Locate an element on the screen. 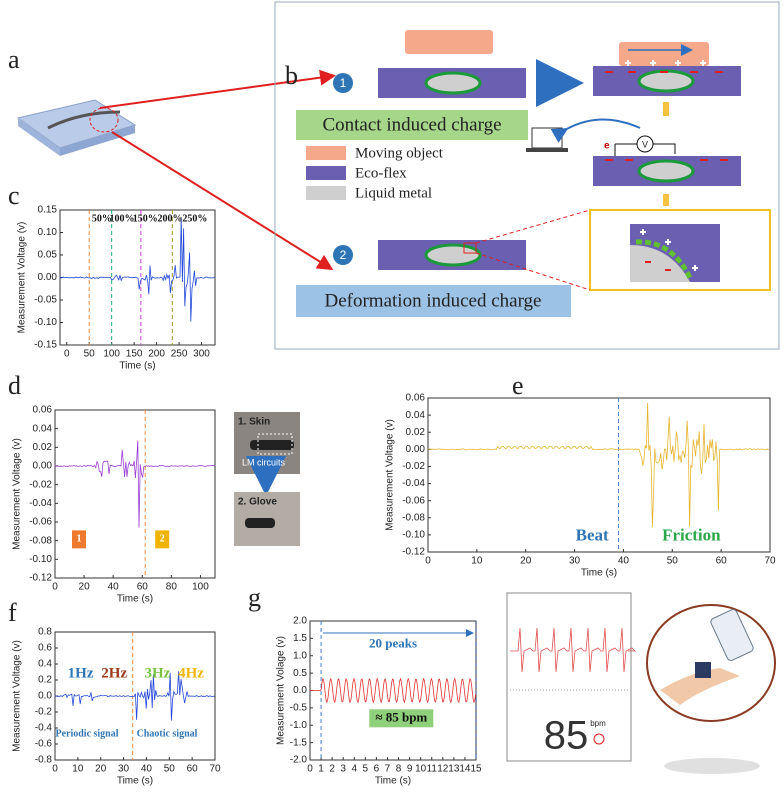 This screenshot has height=794, width=784. annotation: Periodic signal is located at coordinates (86, 734).